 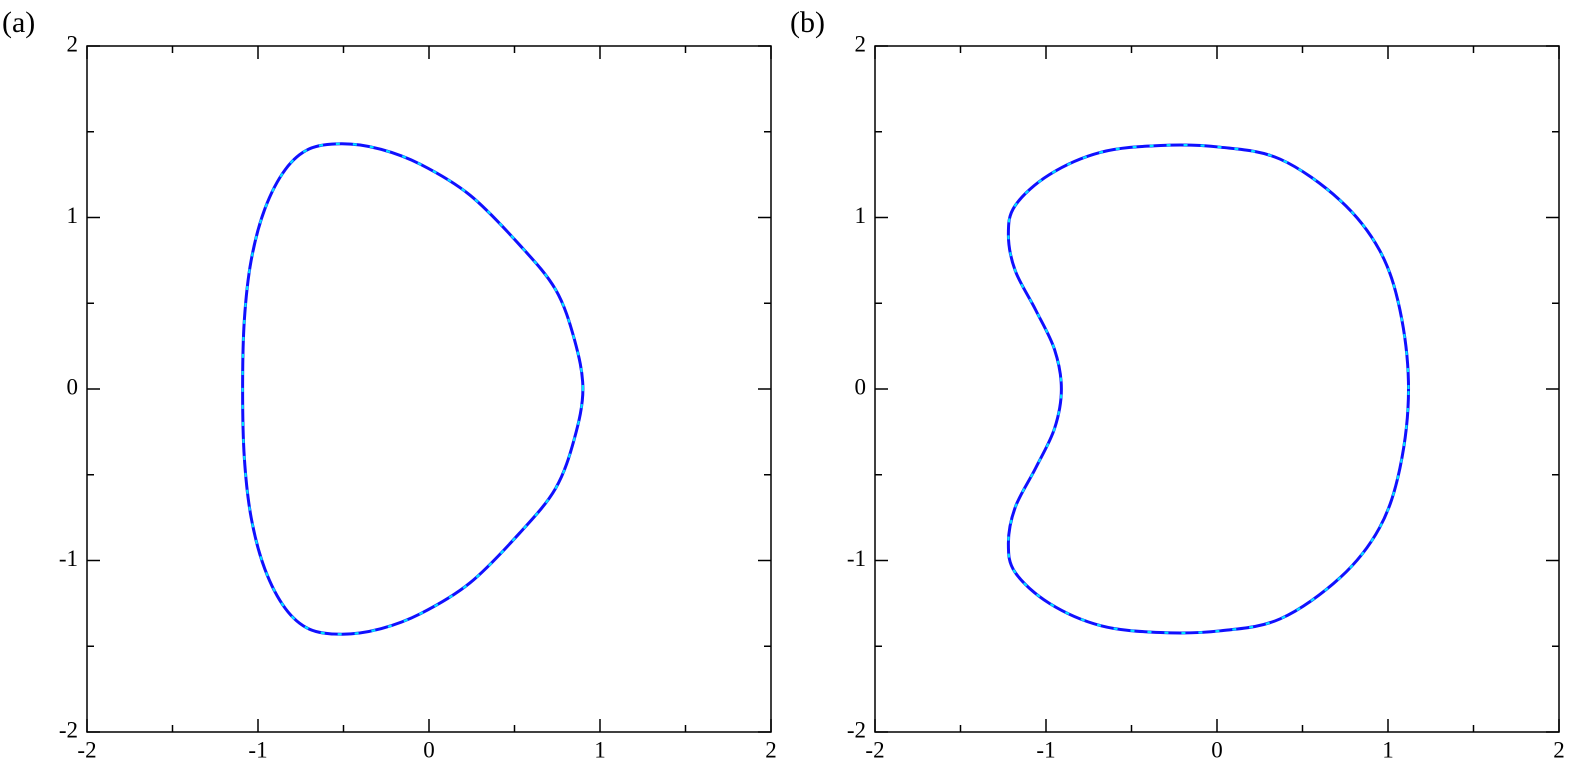 I want to click on panel-label: (b), so click(x=807, y=22).